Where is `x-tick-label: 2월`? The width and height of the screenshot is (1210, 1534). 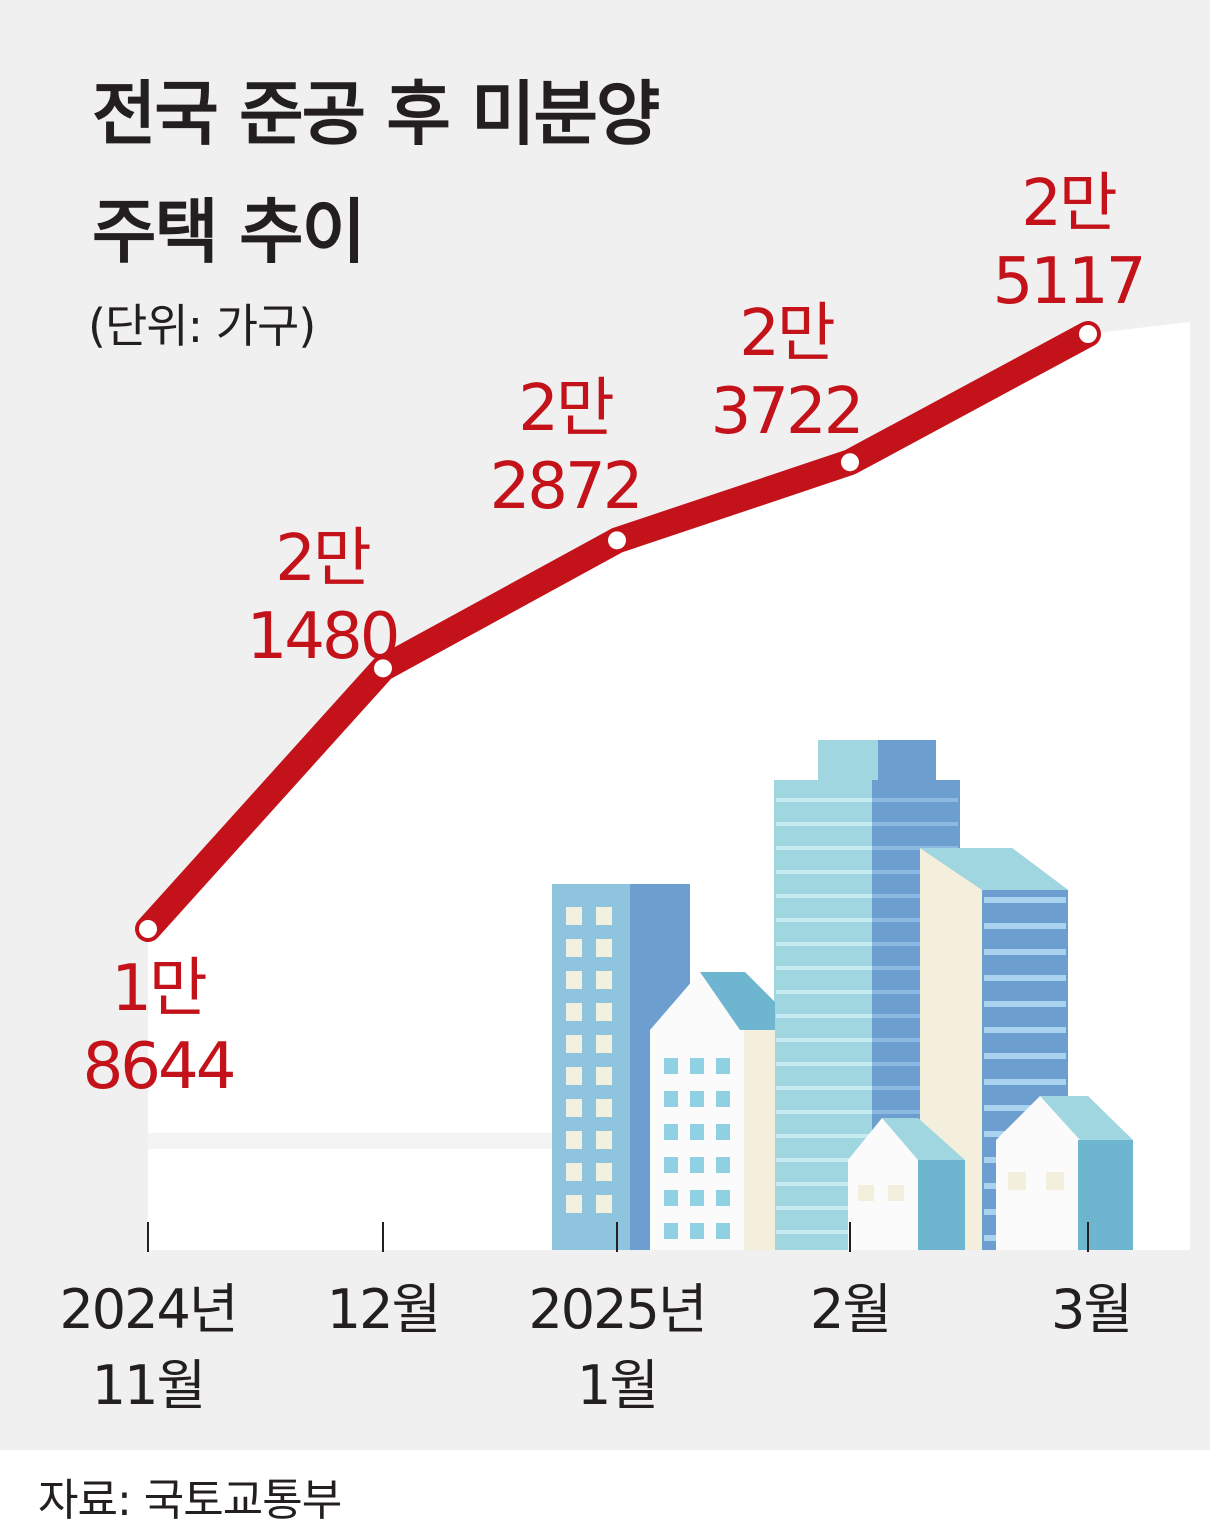
x-tick-label: 2월 is located at coordinates (850, 1309).